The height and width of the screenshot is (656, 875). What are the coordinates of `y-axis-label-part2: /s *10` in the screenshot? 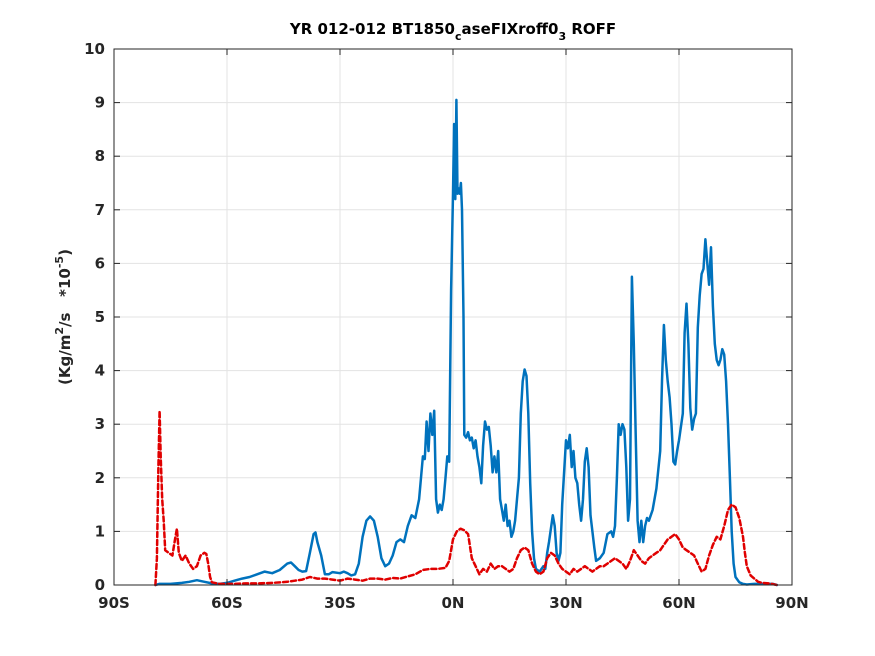 It's located at (65, 297).